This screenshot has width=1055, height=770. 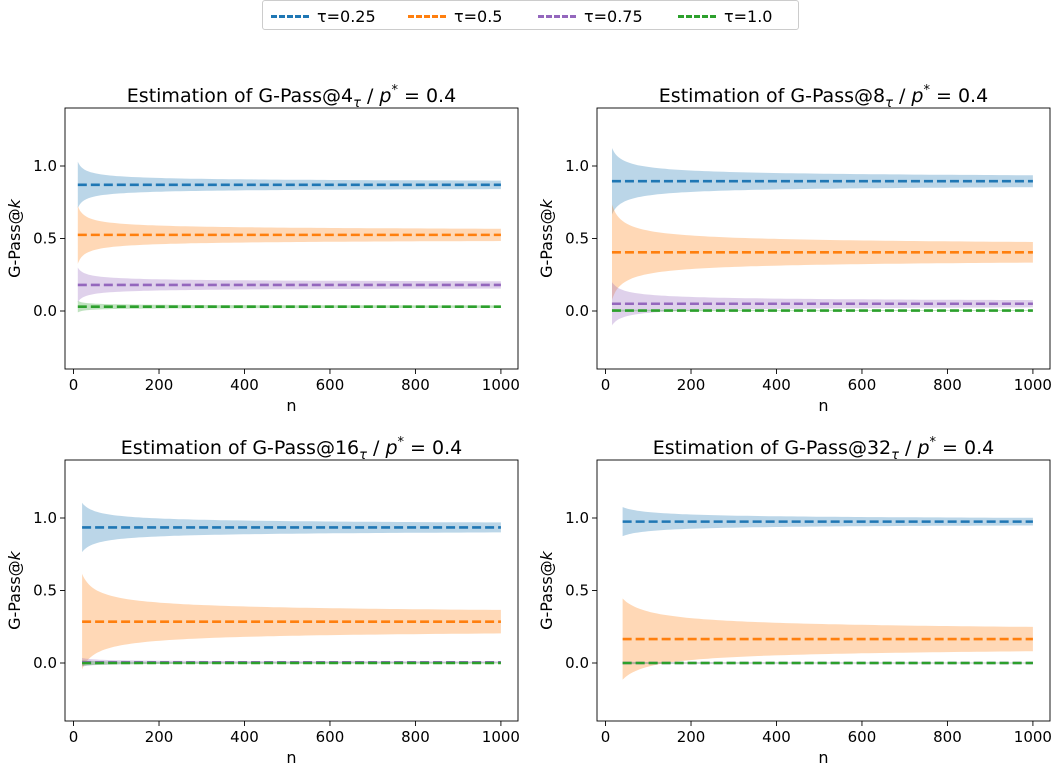 I want to click on chart-title: Estimation of G-Pass@4τ / p* = 0.4, so click(x=291, y=97).